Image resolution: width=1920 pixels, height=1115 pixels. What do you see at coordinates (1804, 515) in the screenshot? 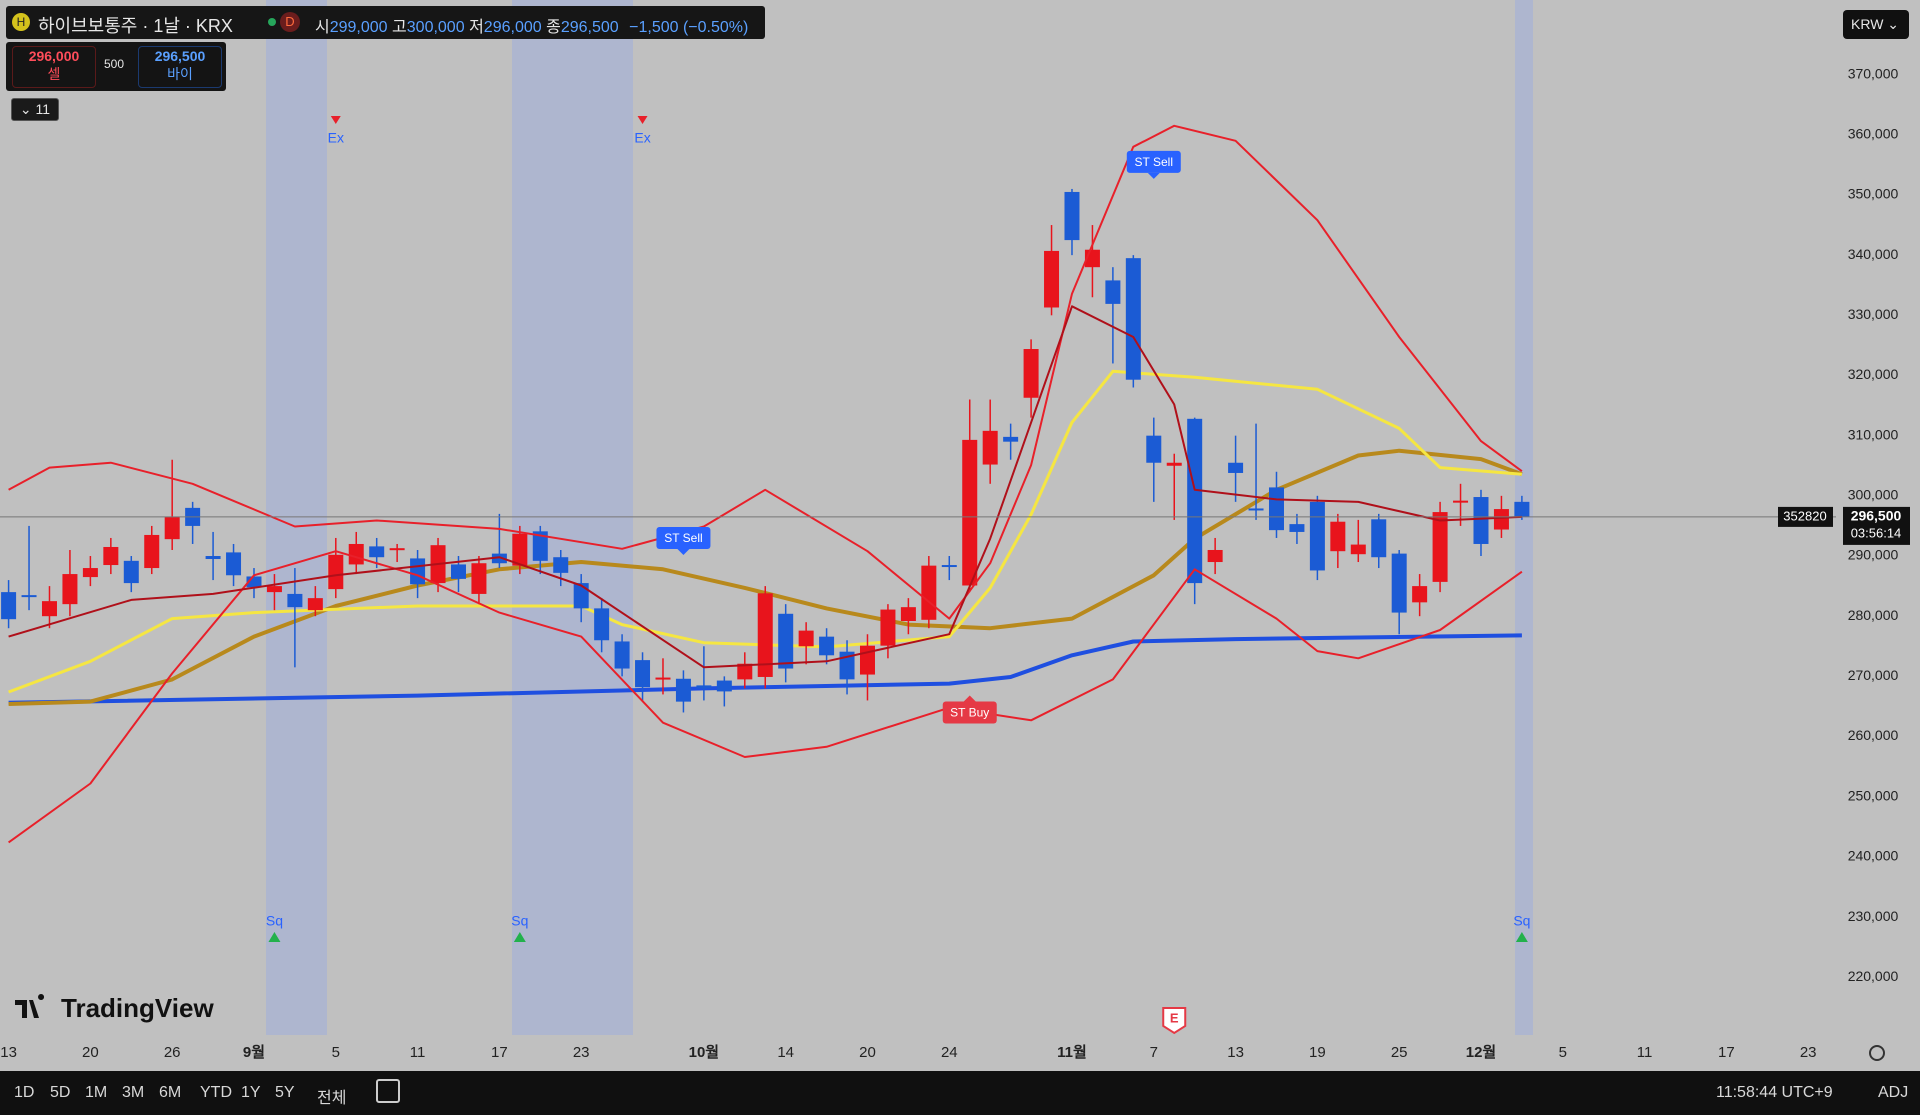
I see `volume-label: 352820` at bounding box center [1804, 515].